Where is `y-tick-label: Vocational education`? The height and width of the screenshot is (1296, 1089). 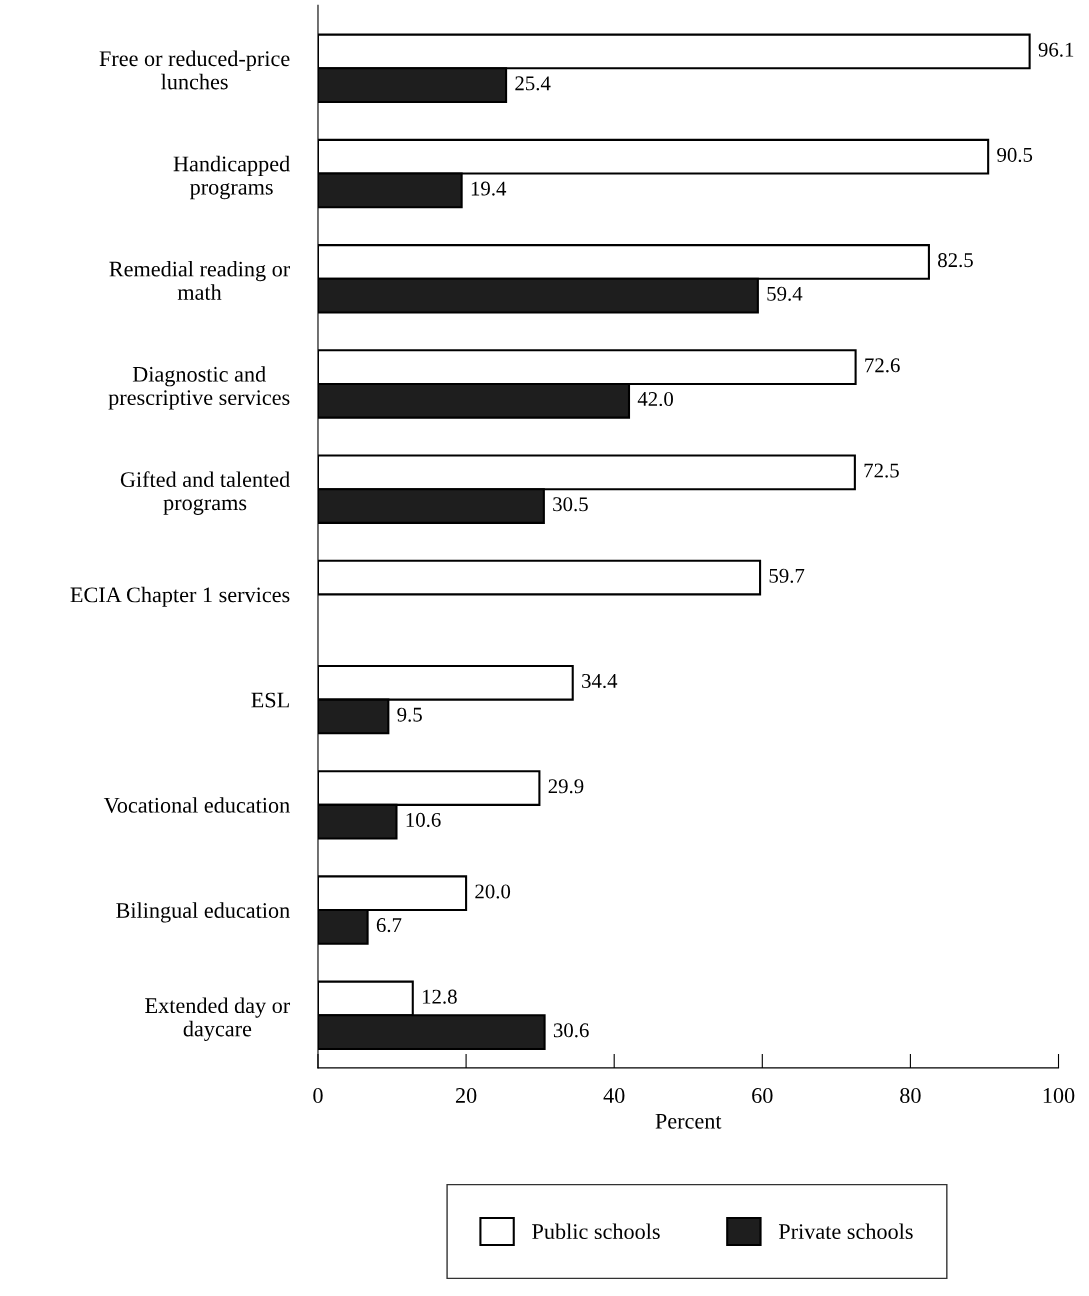 y-tick-label: Vocational education is located at coordinates (196, 805).